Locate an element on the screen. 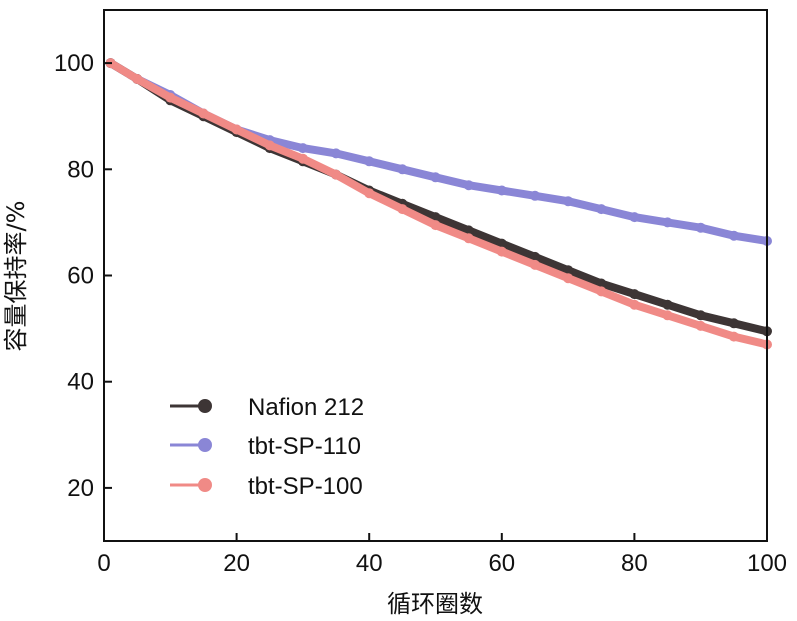 The image size is (797, 621). x-tick-label-100: 100 is located at coordinates (767, 563).